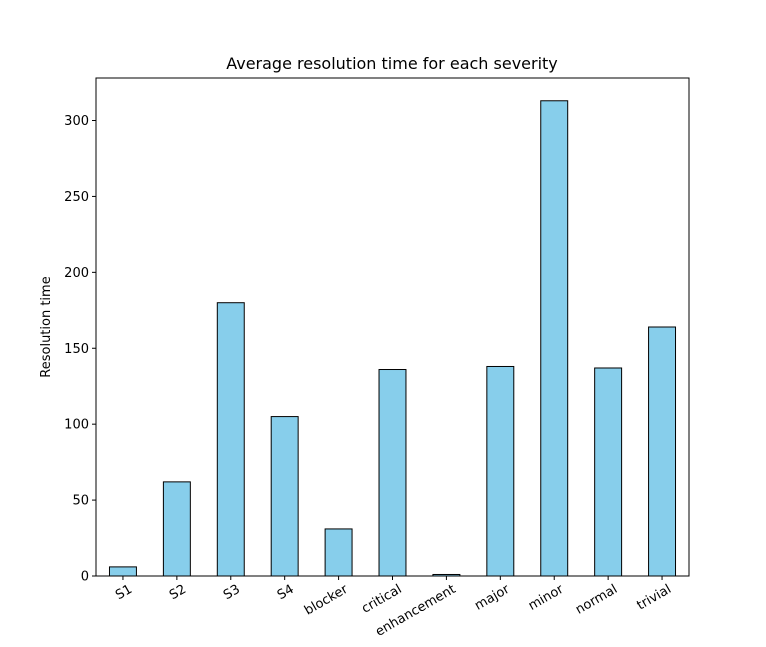 This screenshot has height=647, width=766. What do you see at coordinates (76, 425) in the screenshot?
I see `y-tick-label: 100` at bounding box center [76, 425].